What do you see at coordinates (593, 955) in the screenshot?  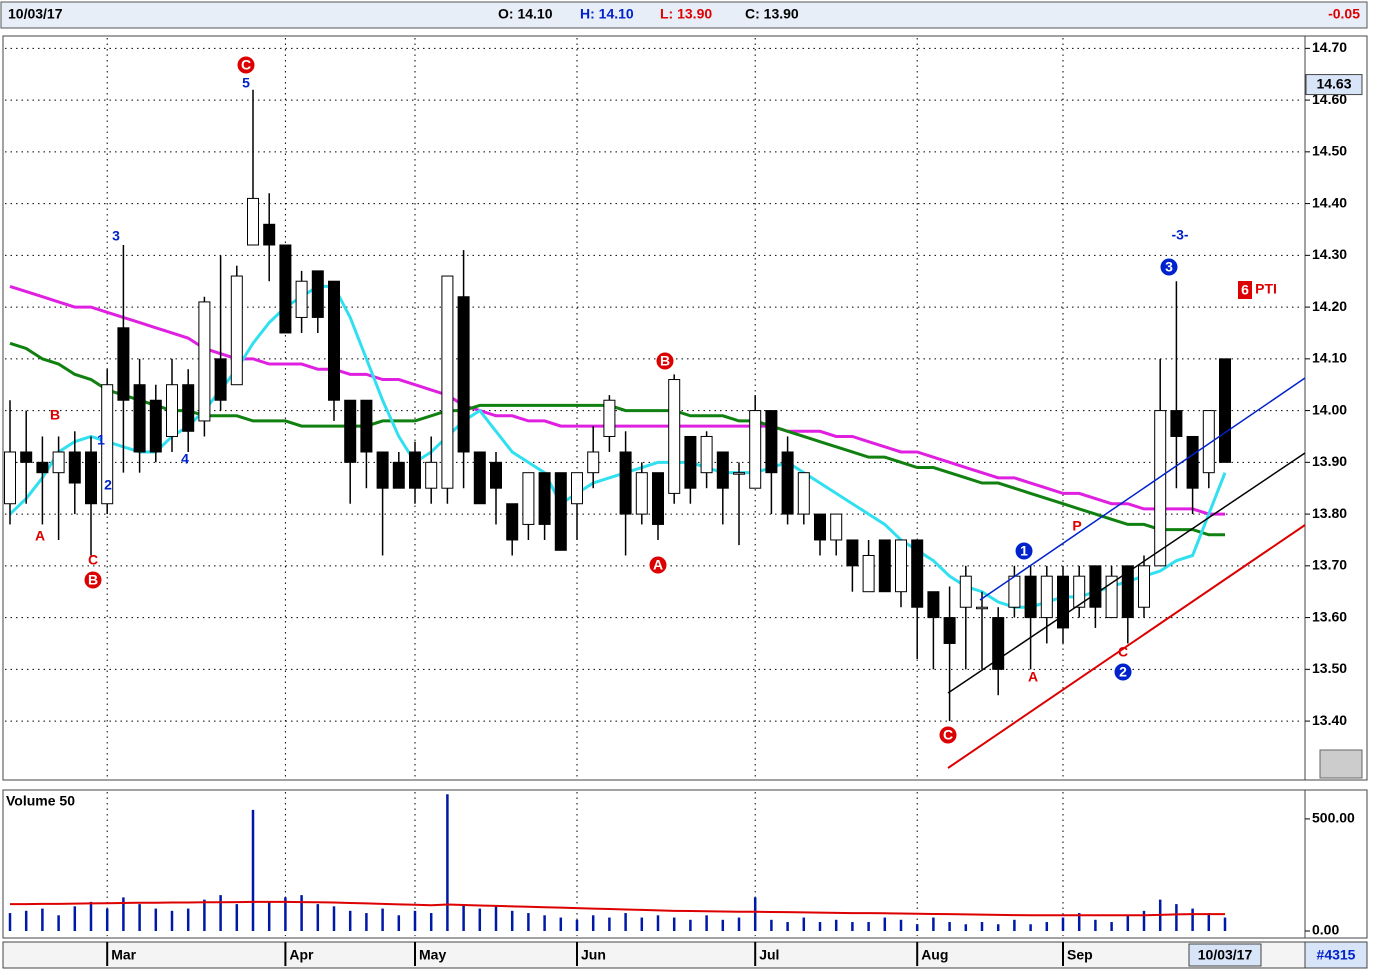 I see `x-tick-label: Jun` at bounding box center [593, 955].